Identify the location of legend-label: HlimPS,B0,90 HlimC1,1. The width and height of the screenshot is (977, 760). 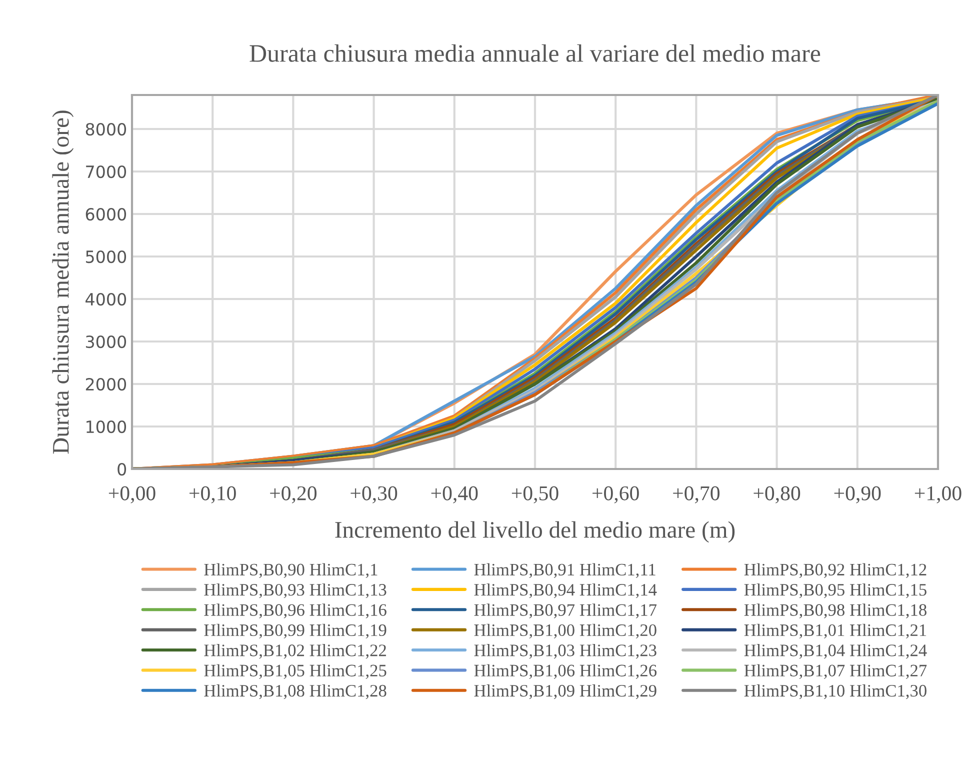
(291, 570).